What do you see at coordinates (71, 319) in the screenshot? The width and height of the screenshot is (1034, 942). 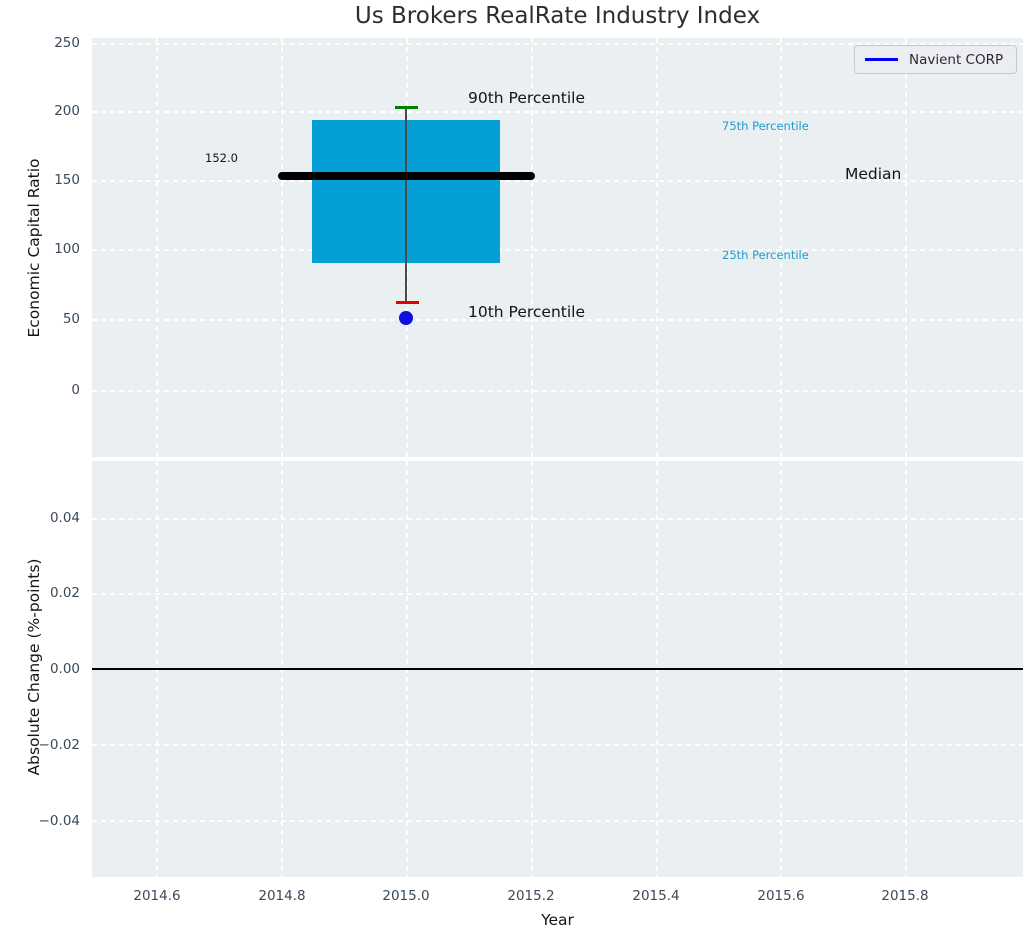 I see `ytick-top: 50` at bounding box center [71, 319].